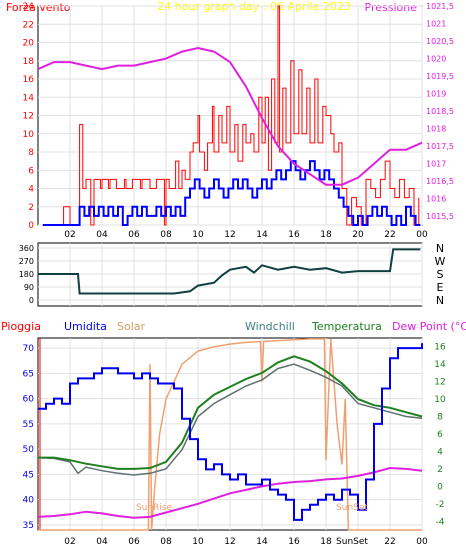 The height and width of the screenshot is (559, 466). What do you see at coordinates (389, 542) in the screenshot?
I see `temp-x-tick: 22` at bounding box center [389, 542].